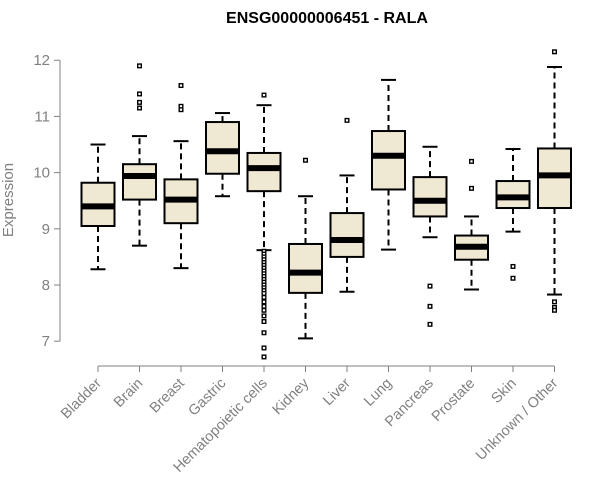 The image size is (600, 500). I want to click on y-tick-label: 9, so click(46, 229).